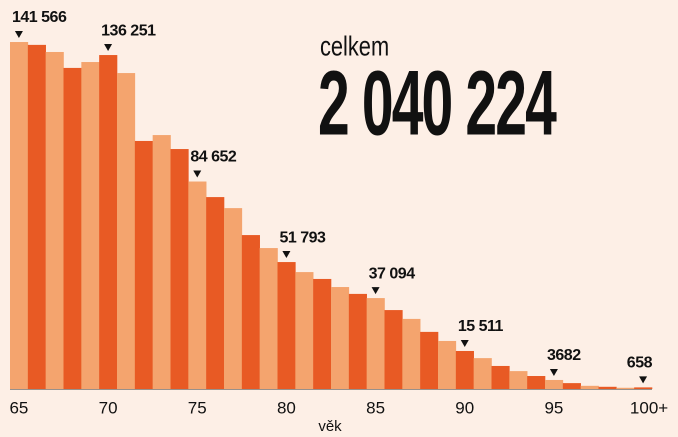  Describe the element at coordinates (481, 326) in the screenshot. I see `value-label: 15 511` at that location.